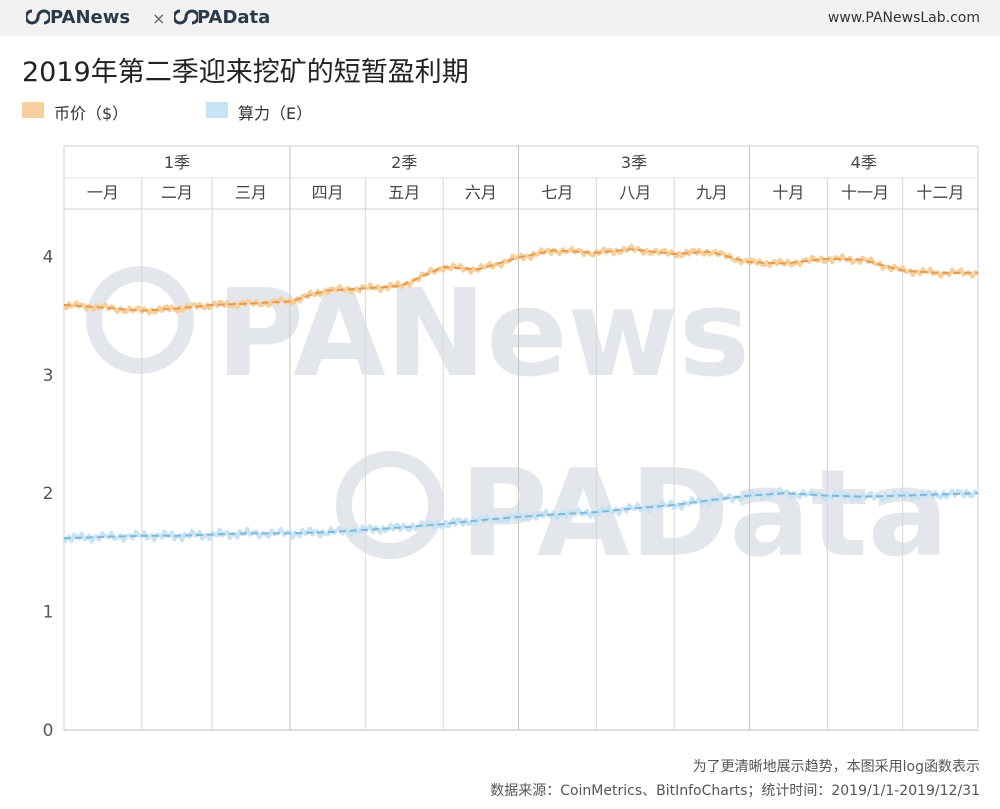  I want to click on y-tick-label: 2, so click(48, 494).